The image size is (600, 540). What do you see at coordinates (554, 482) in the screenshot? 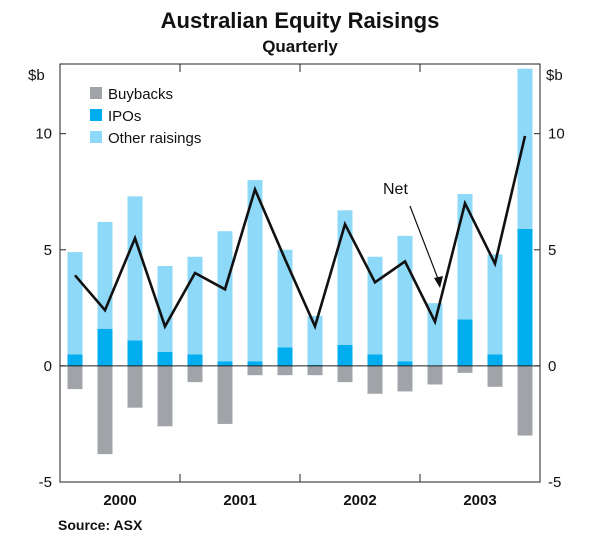
I see `y-tick-label-right: -5` at bounding box center [554, 482].